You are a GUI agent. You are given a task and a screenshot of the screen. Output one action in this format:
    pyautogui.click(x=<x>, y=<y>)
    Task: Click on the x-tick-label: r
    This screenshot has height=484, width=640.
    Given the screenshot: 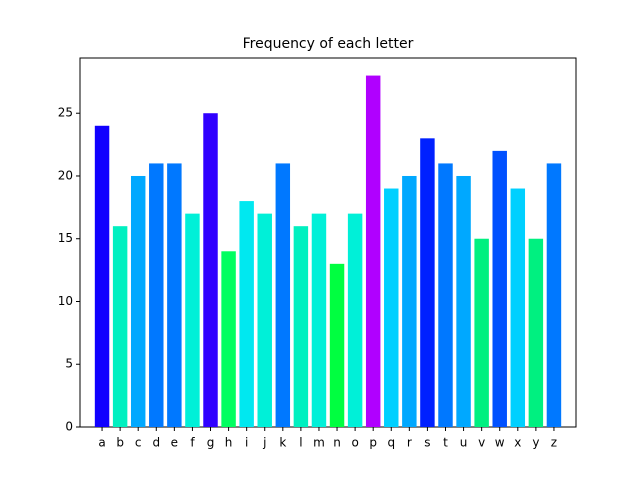 What is the action you would take?
    pyautogui.click(x=409, y=443)
    